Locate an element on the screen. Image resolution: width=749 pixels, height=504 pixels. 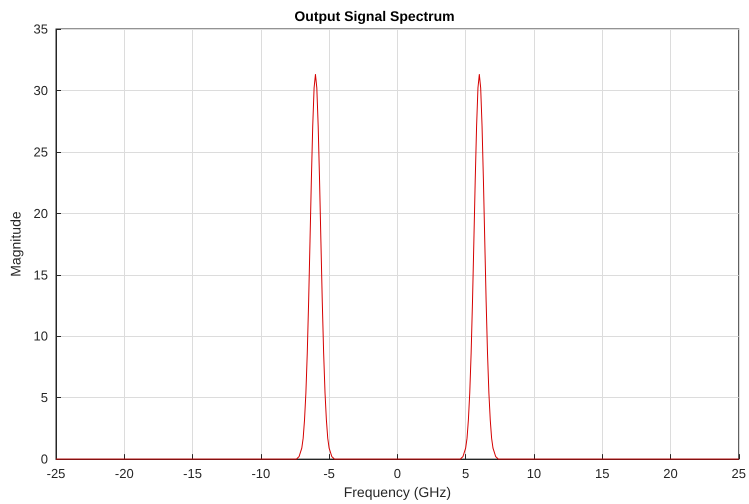
y-tick-label: 20 is located at coordinates (41, 213).